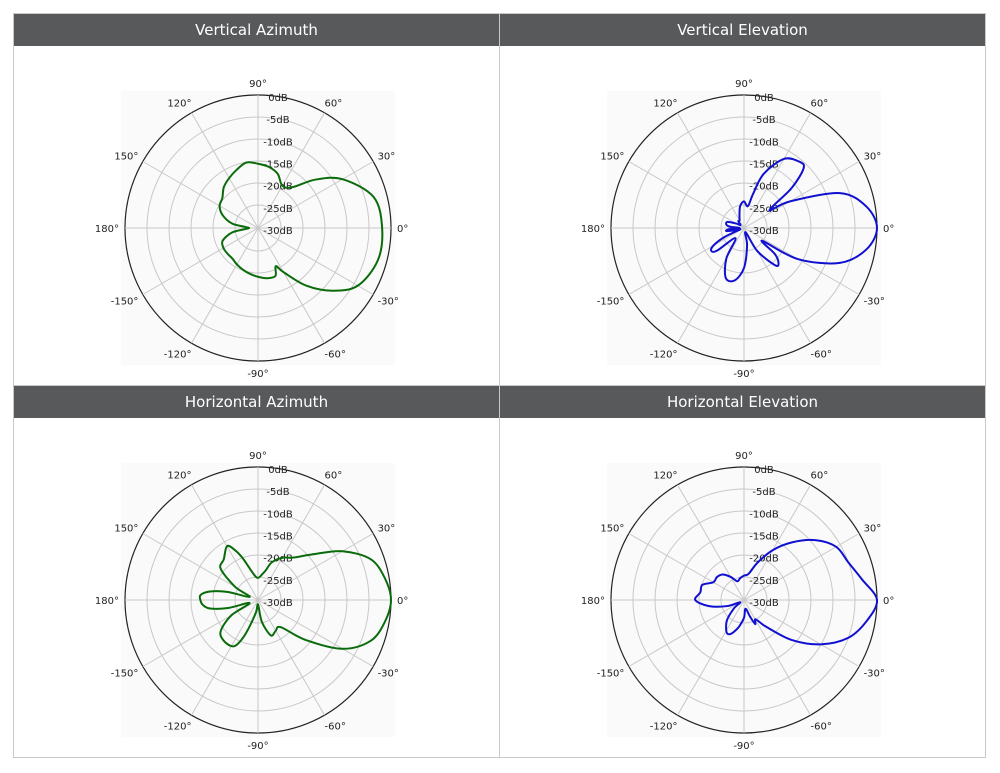  Describe the element at coordinates (256, 30) in the screenshot. I see `panel-title: Vertical Azimuth` at that location.